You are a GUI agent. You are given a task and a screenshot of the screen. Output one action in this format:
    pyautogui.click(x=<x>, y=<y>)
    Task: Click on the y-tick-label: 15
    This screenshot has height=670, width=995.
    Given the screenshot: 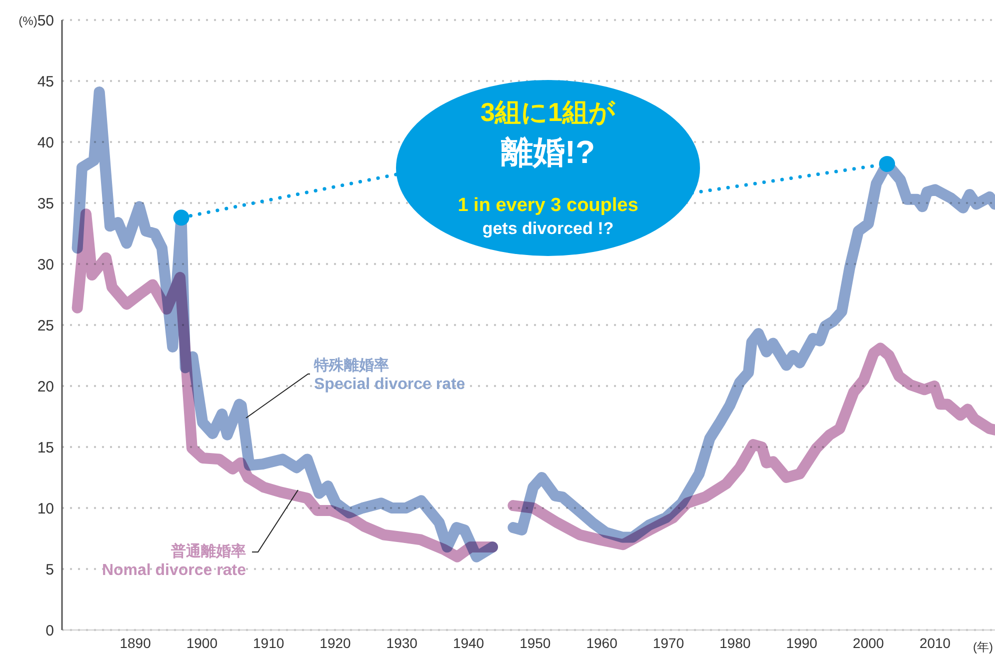 What is the action you would take?
    pyautogui.click(x=45, y=447)
    